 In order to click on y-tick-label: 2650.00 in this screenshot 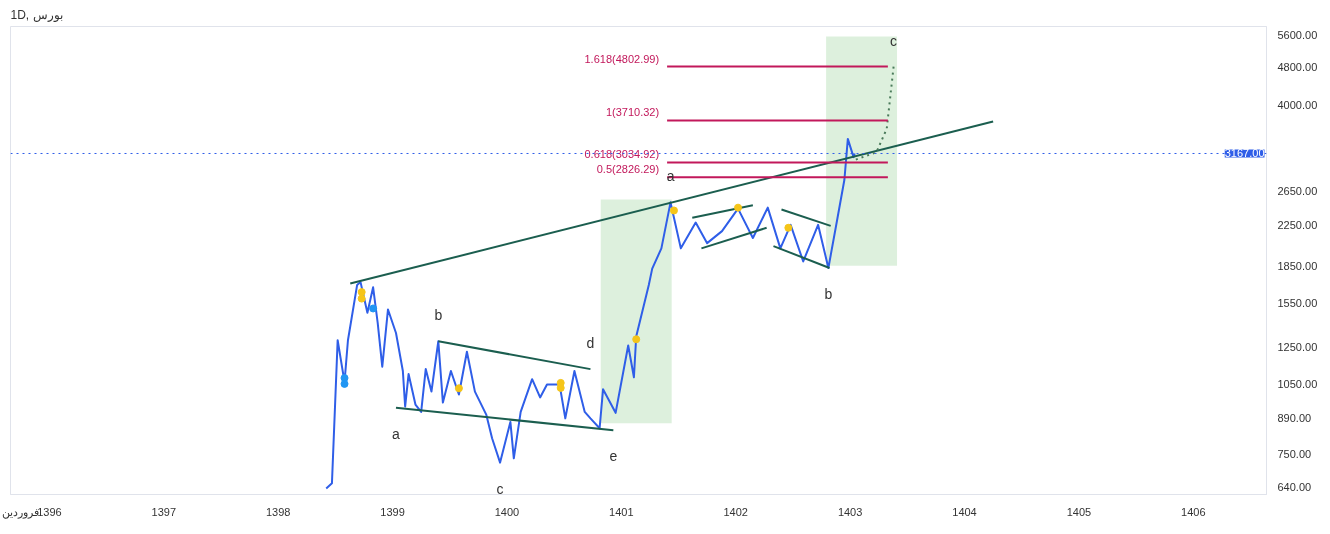, I will do `click(1297, 190)`.